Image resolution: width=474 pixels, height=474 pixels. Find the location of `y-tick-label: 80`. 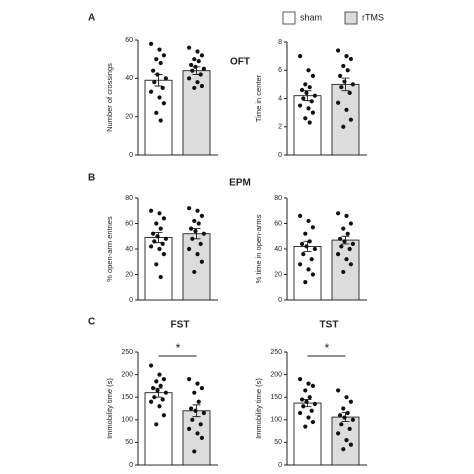

y-tick-label: 80 is located at coordinates (278, 198).